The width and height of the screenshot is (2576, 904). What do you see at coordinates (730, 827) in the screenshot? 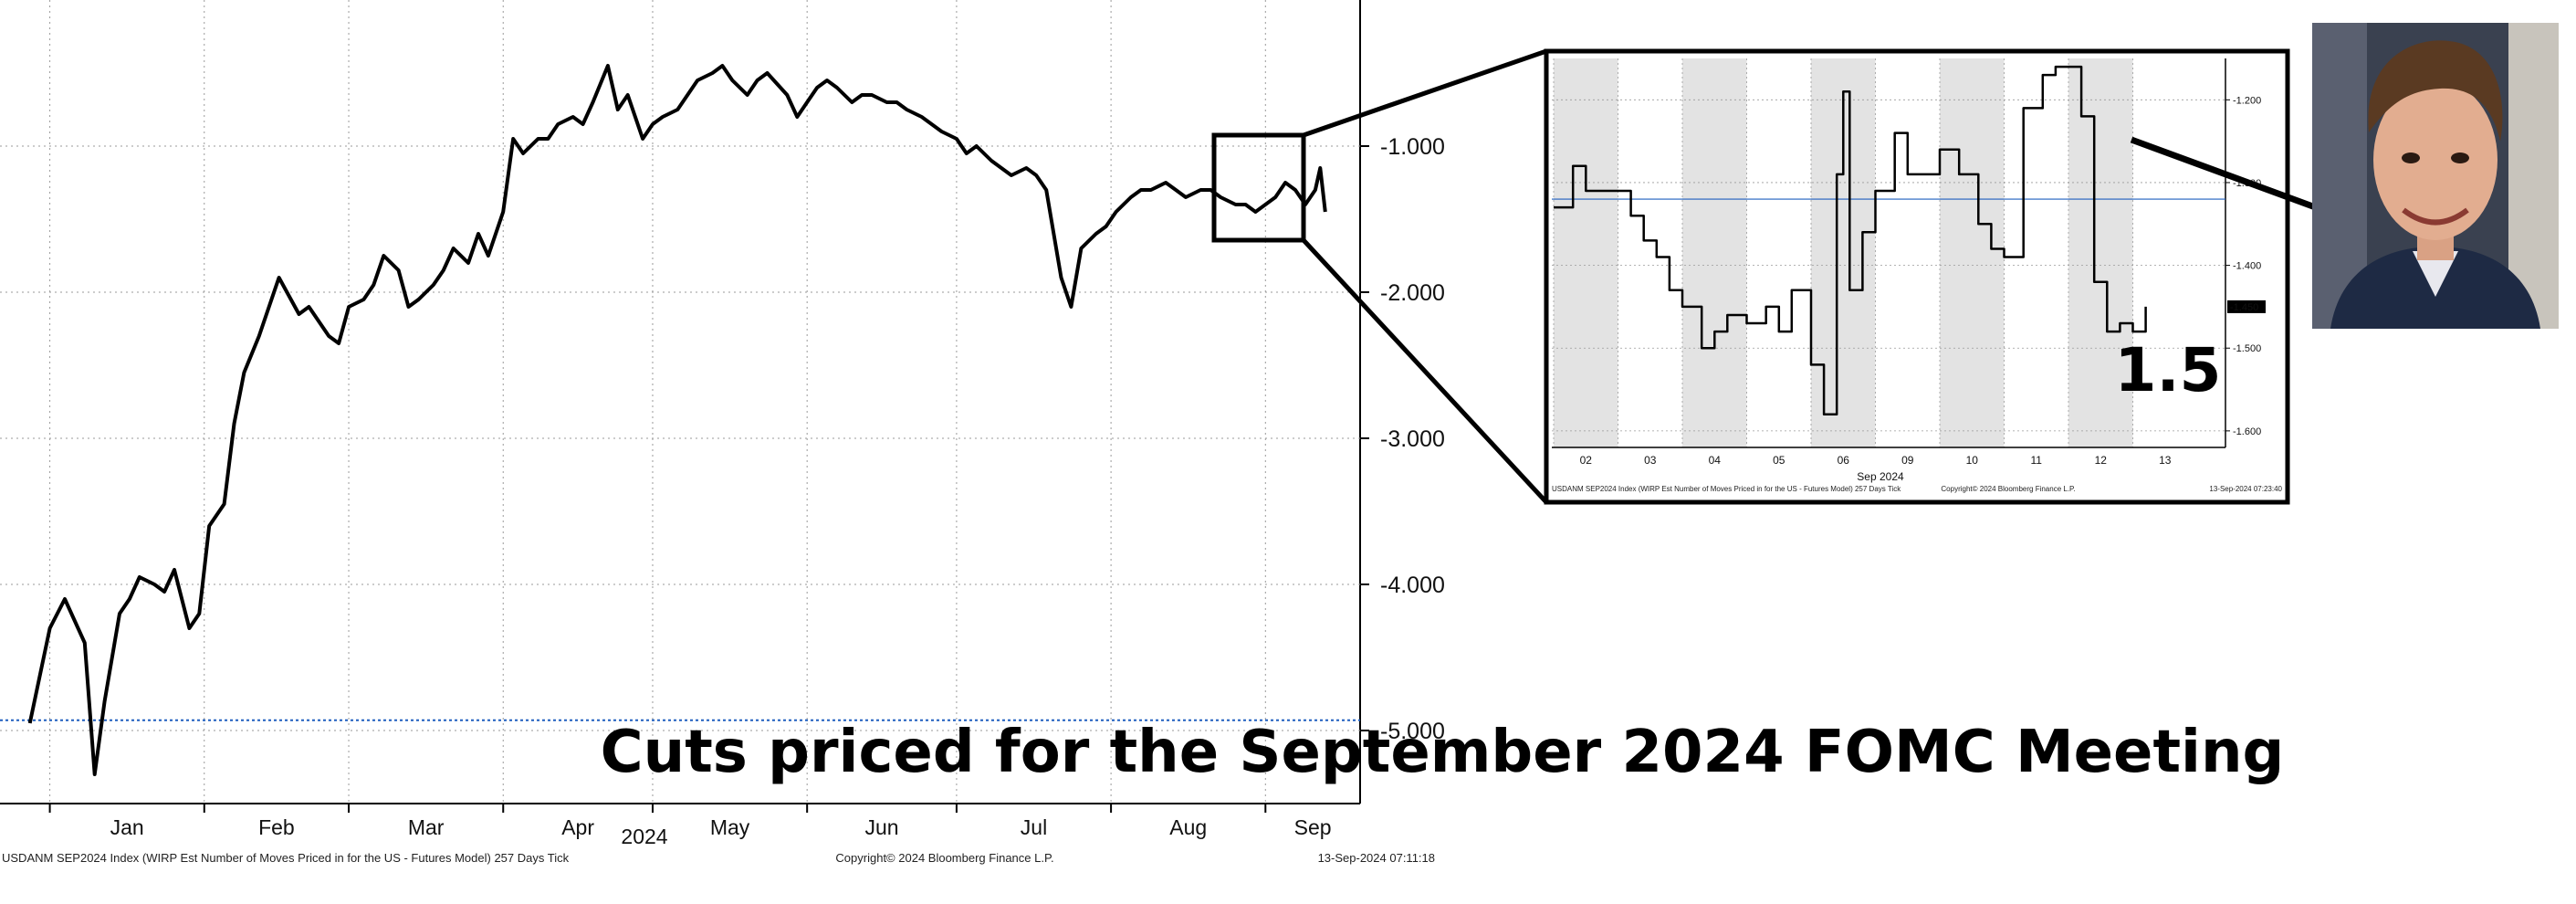
I see `main-x-tick-label: May` at bounding box center [730, 827].